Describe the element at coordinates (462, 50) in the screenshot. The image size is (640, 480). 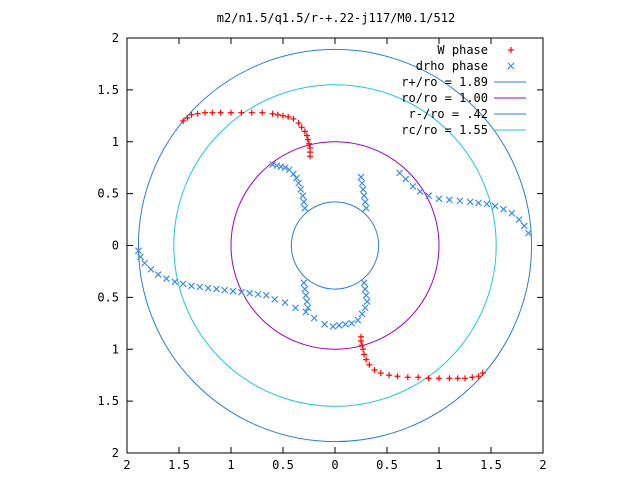
I see `legend-label: W phase` at that location.